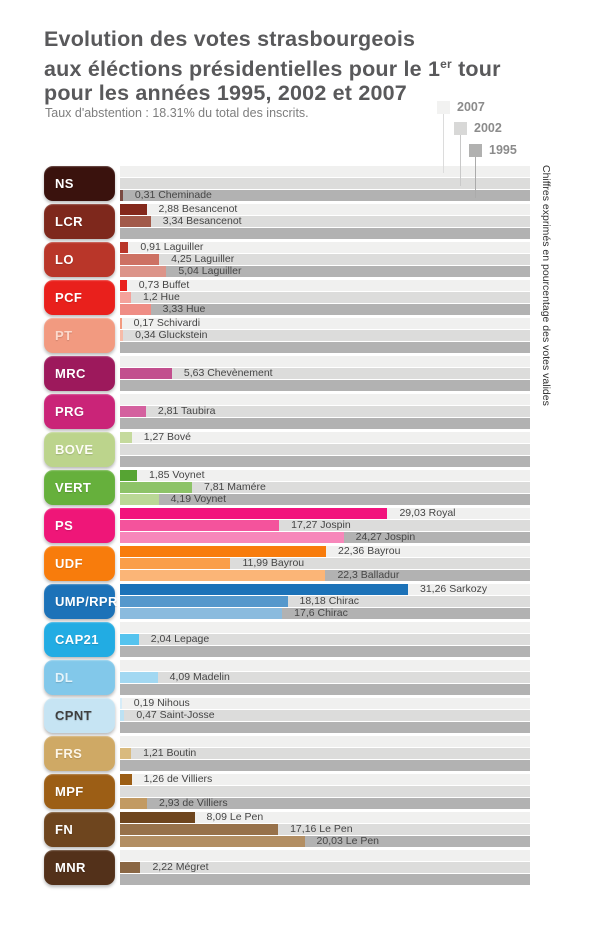 The width and height of the screenshot is (616, 940). I want to click on track-2002: 7,81 Mamére, so click(325, 487).